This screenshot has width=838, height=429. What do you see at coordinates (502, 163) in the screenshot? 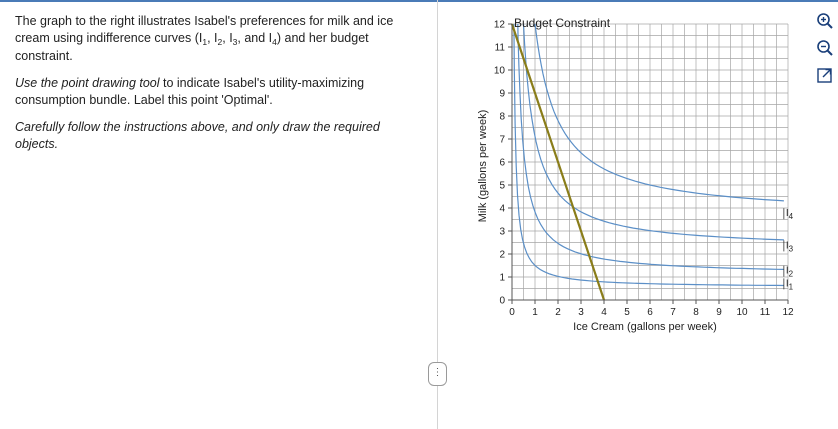
I see `y-tick-label: 6` at bounding box center [502, 163].